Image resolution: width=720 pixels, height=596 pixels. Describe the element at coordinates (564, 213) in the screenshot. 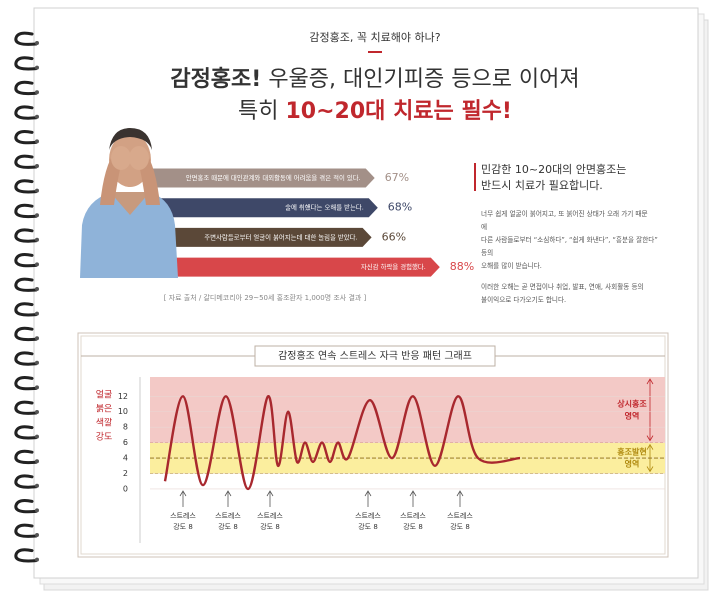

I see `message-body: 너무 쉽게 얼굴이 붉어지고, 또 붉어진 상태가 오래 가기 때문` at that location.